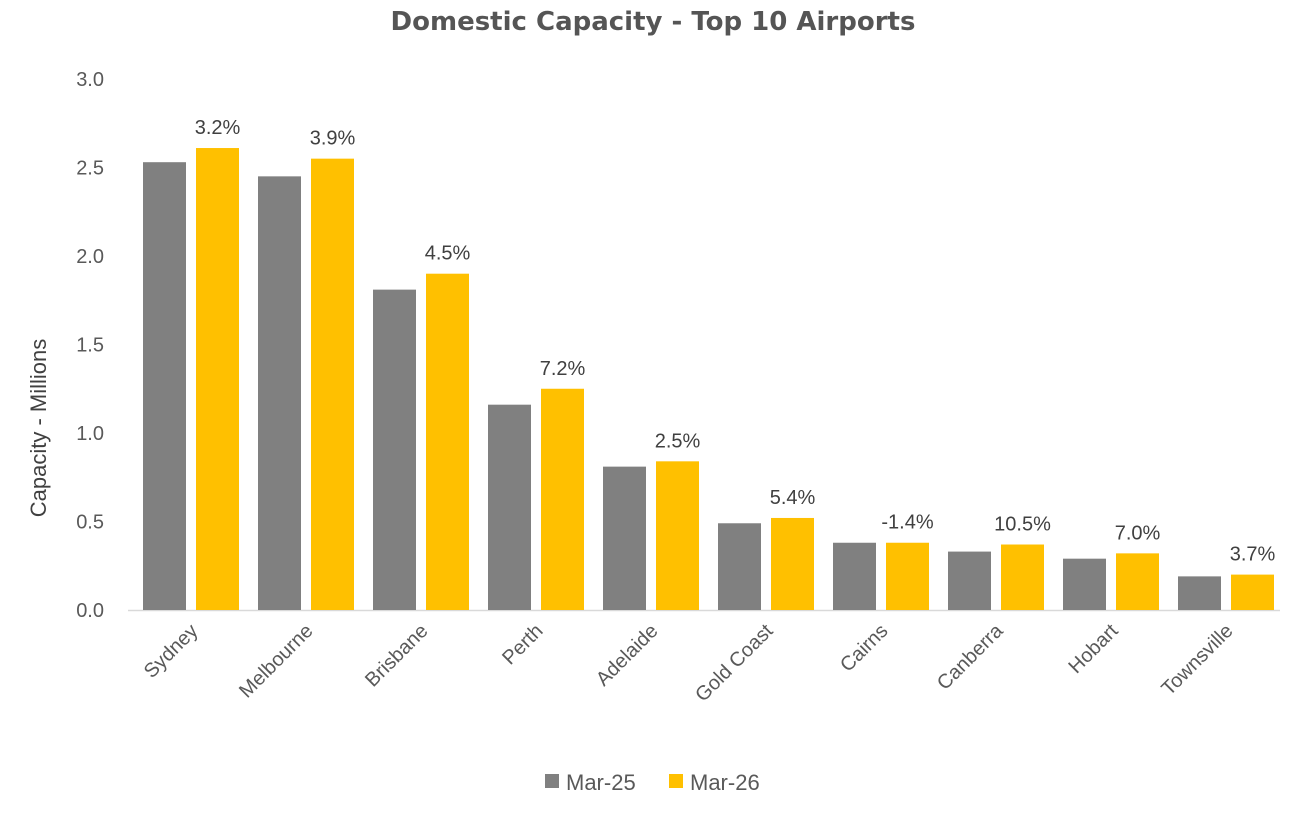  What do you see at coordinates (734, 663) in the screenshot?
I see `x-tick-label: Gold Coast` at bounding box center [734, 663].